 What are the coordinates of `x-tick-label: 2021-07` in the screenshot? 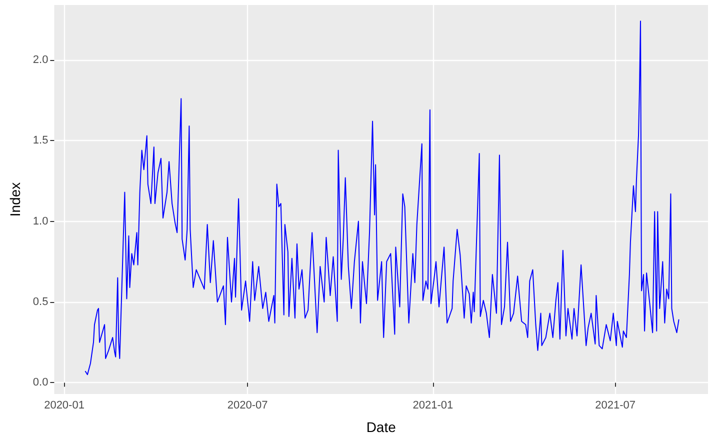 It's located at (615, 406).